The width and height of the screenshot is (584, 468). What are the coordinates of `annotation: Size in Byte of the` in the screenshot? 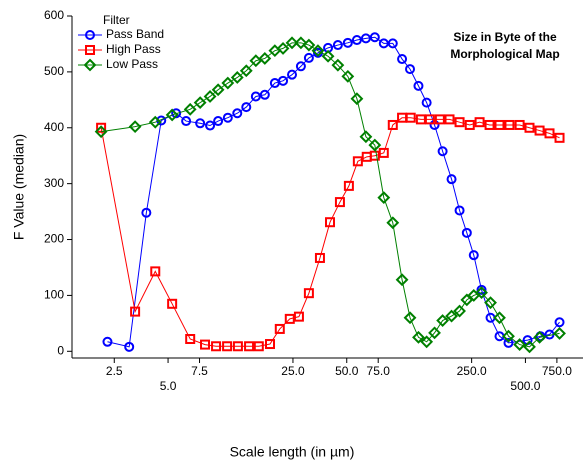 It's located at (505, 37).